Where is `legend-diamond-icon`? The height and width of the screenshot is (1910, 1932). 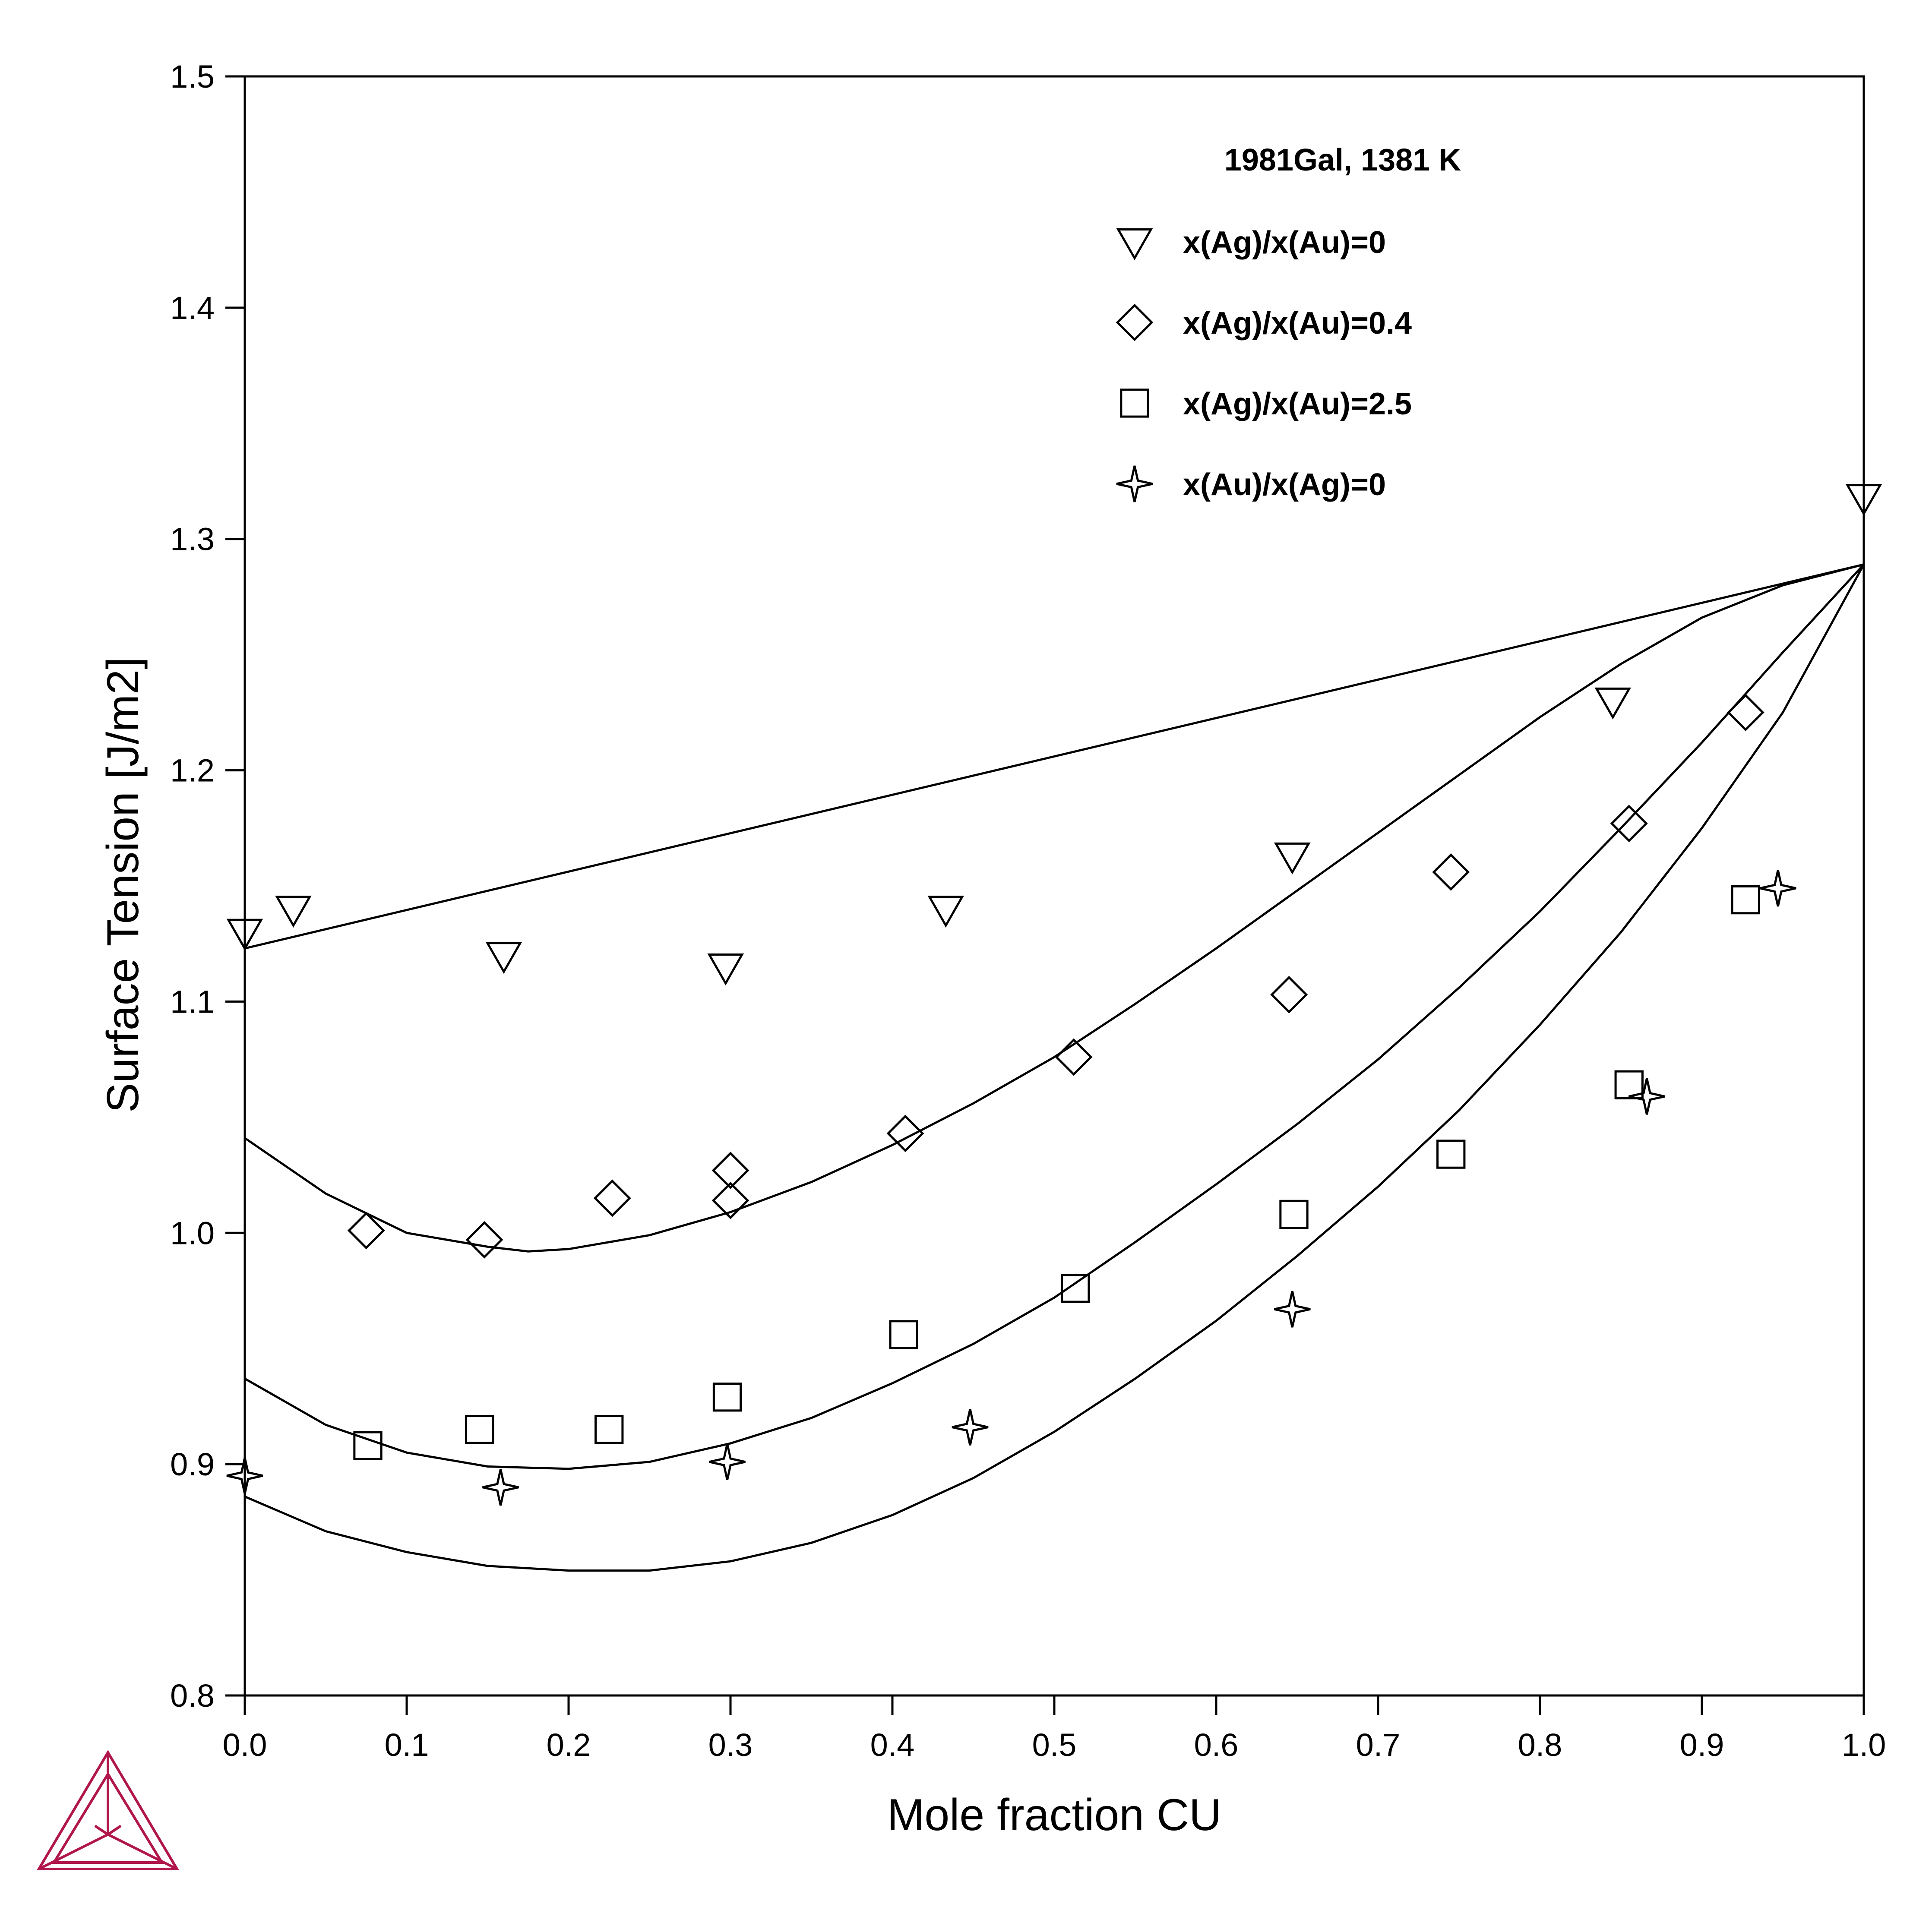 legend-diamond-icon is located at coordinates (1135, 322).